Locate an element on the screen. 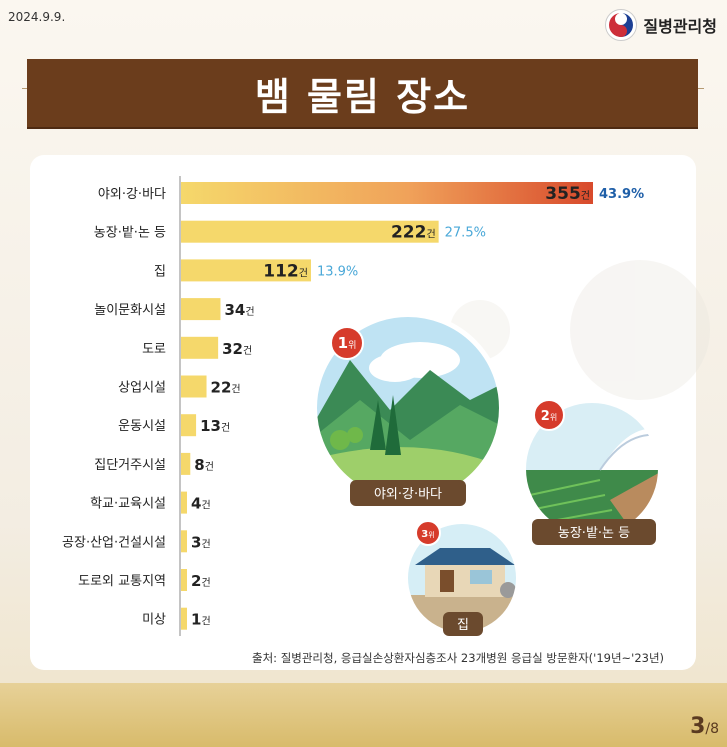 This screenshot has width=727, height=747. value-label: 8건 is located at coordinates (204, 465).